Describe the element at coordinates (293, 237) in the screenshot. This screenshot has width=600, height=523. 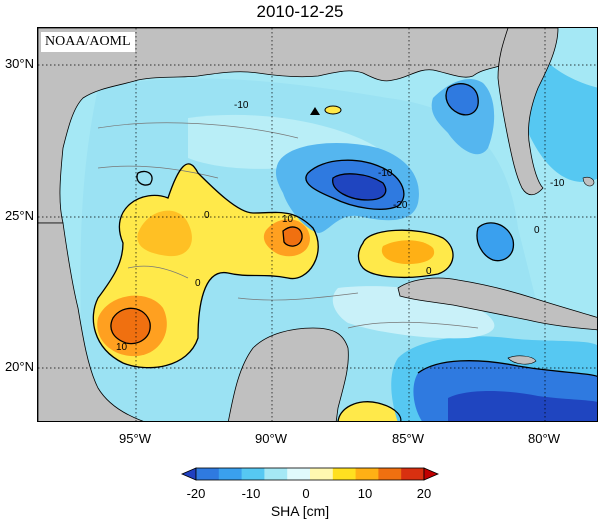
I see `warm-core-b-inner` at that location.